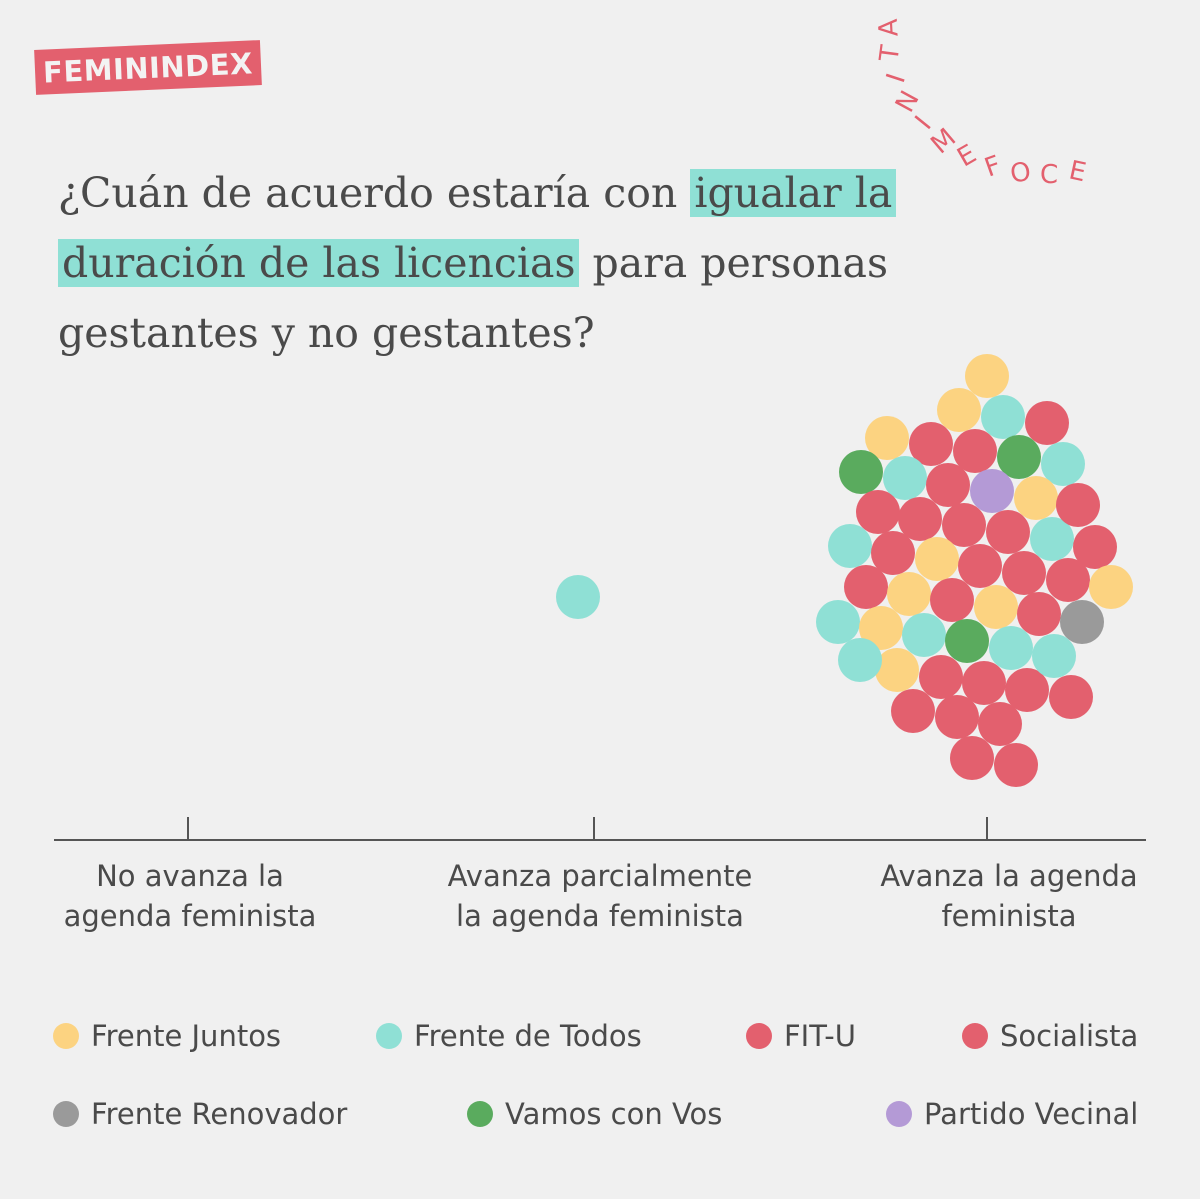 Image resolution: width=1200 pixels, height=1199 pixels. I want to click on x-tick-label-avanza: Avanza la agenda feminista, so click(1009, 896).